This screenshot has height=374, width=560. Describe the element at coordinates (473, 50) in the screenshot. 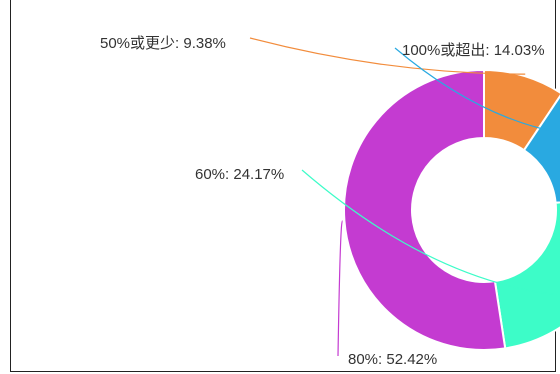

I see `data-label-100-or-more: 100%或超出: 14.03%` at that location.